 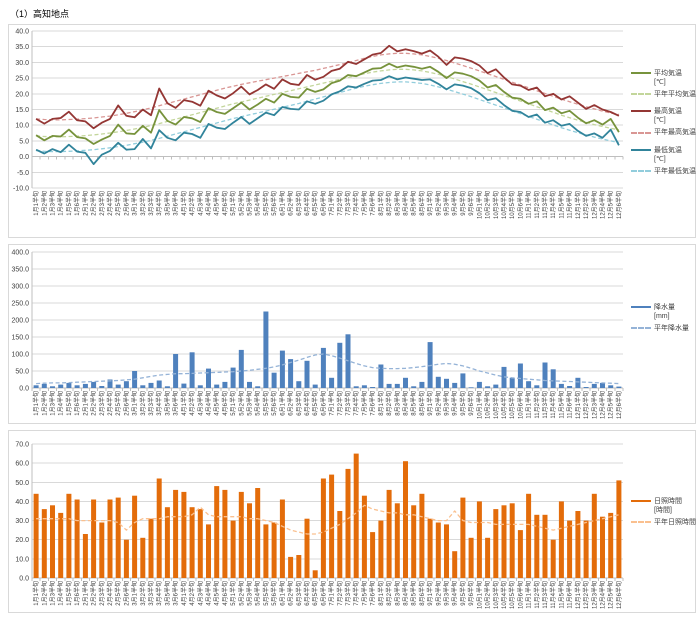 What do you see at coordinates (110, 203) in the screenshot?
I see `svg-text: 2月4半旬` at bounding box center [110, 203].